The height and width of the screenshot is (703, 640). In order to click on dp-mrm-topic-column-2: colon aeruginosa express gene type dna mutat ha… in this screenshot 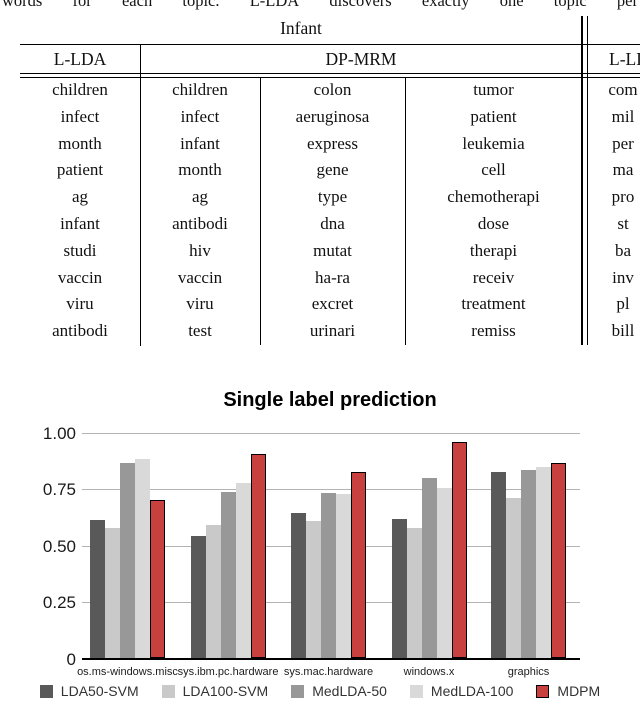, I will do `click(332, 211)`.